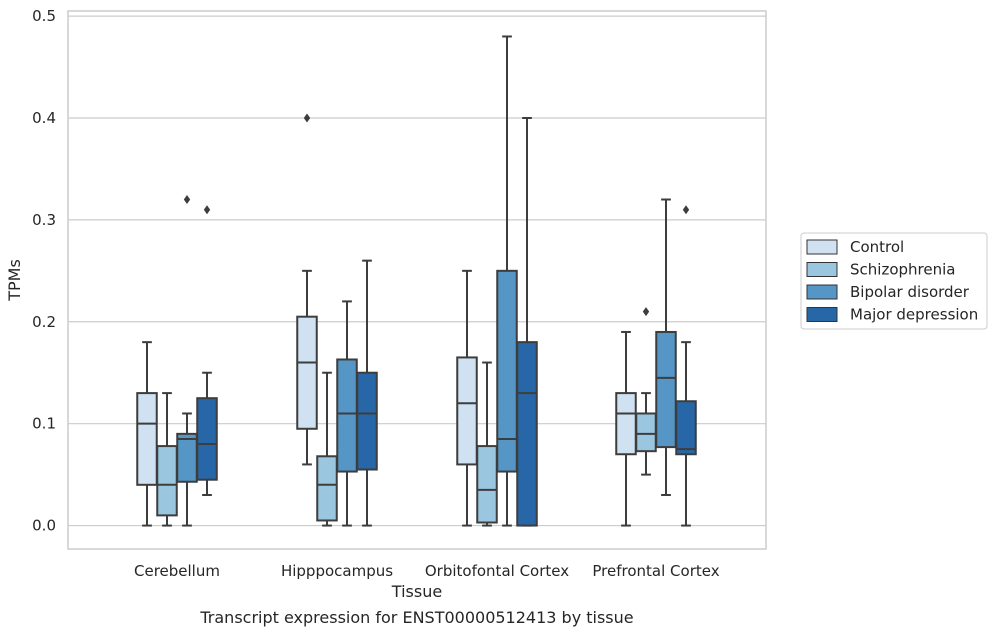 The image size is (997, 636). Describe the element at coordinates (177, 571) in the screenshot. I see `x-tick-label: Cerebellum` at that location.